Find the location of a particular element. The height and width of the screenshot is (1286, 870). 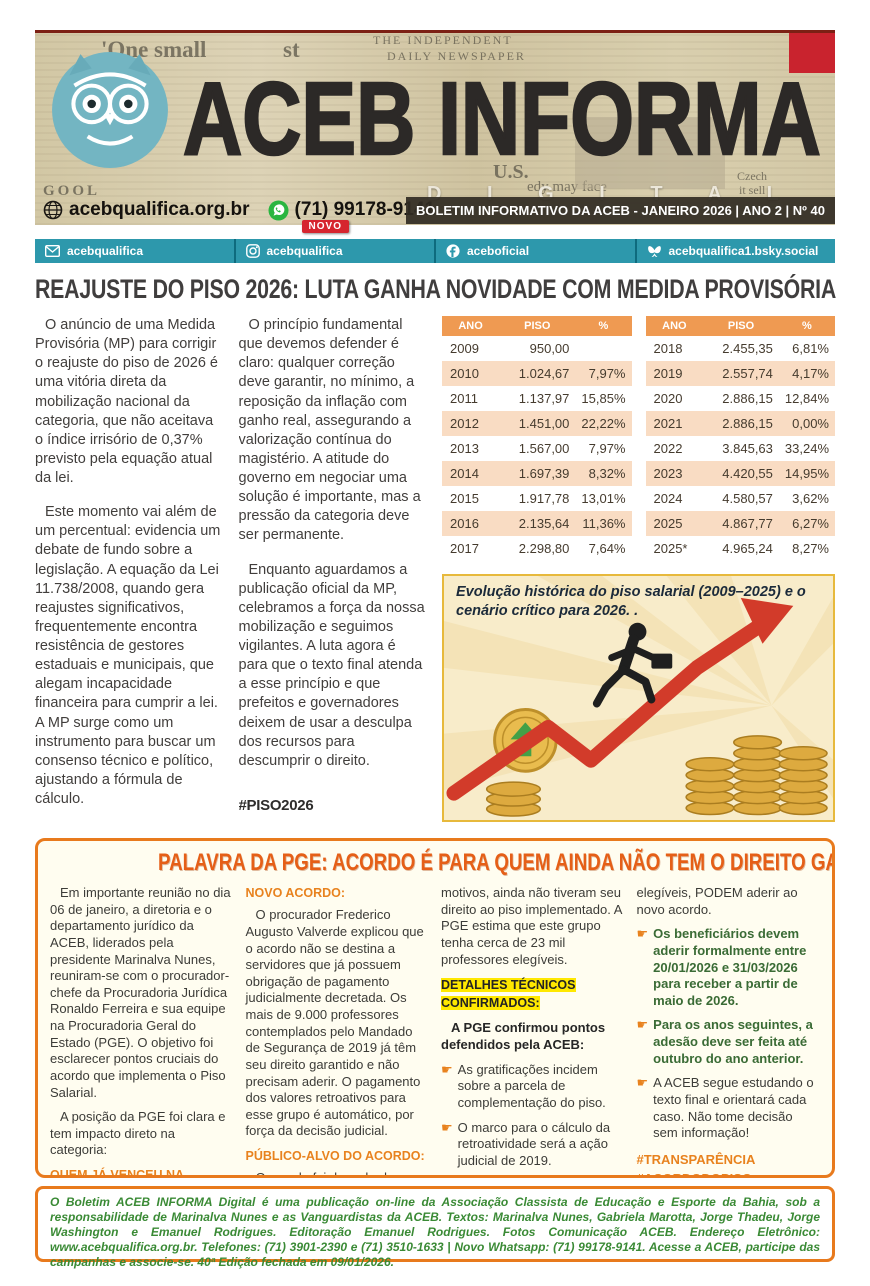

whatsapp-contact: (71) 99178-9141 NOVO is located at coordinates (352, 216).